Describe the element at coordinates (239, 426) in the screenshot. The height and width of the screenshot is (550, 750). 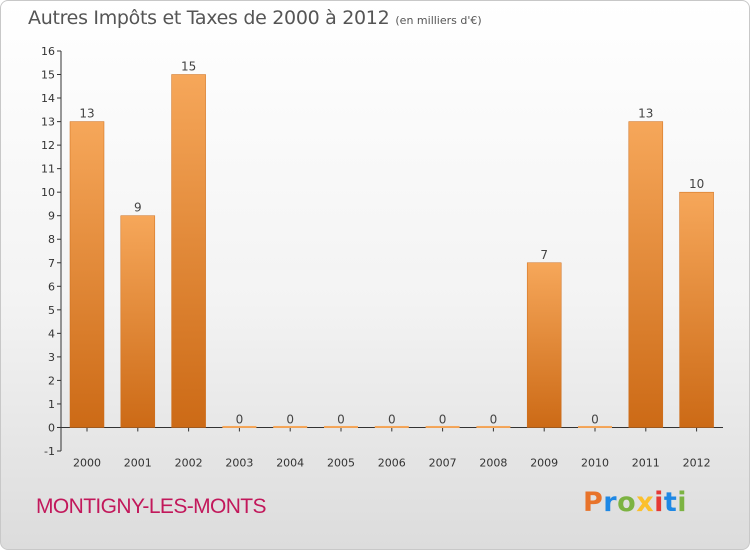
I see `bar-2003` at that location.